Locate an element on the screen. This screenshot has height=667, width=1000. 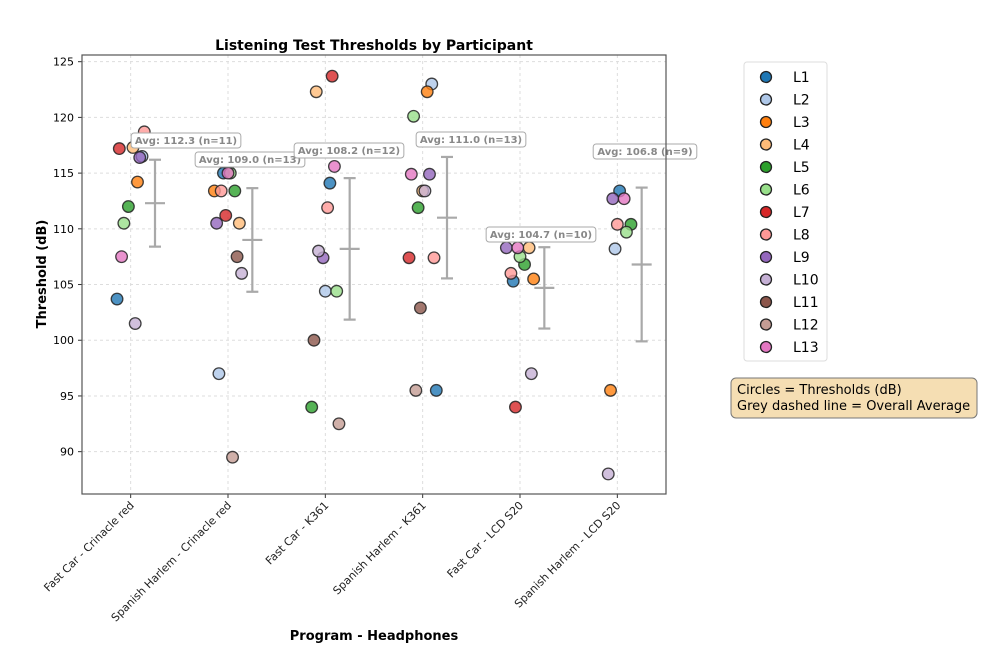
legend-marker-l1 is located at coordinates (766, 77).